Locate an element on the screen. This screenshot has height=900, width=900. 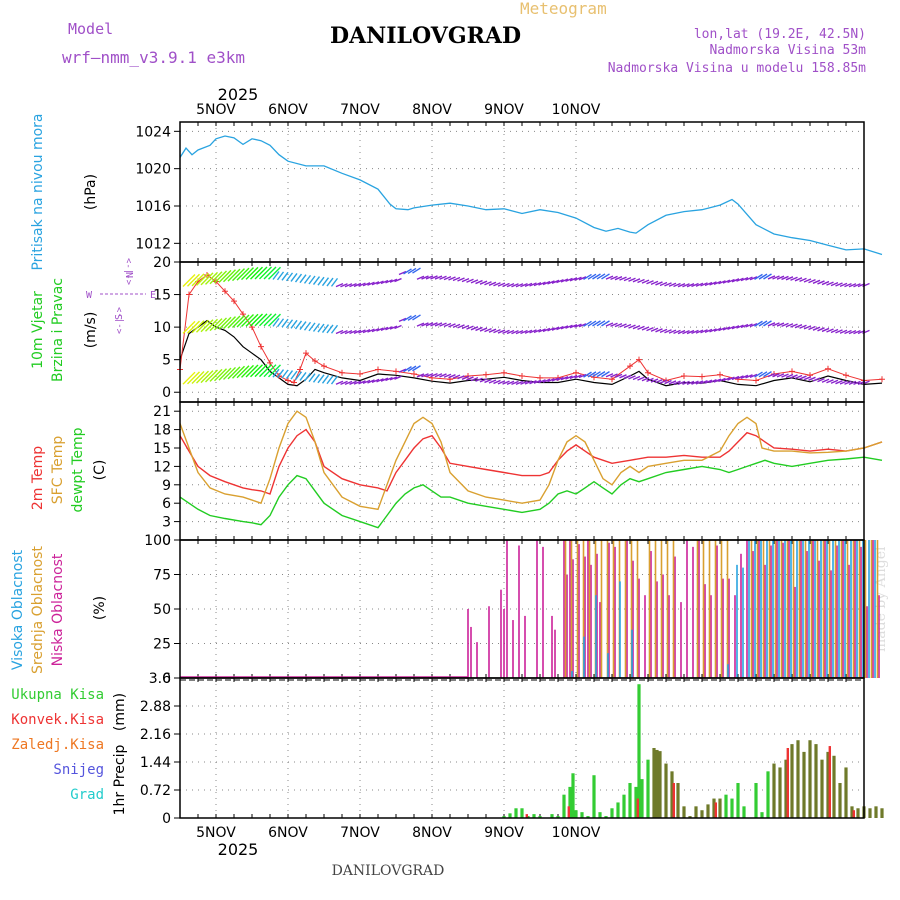
compass-s-arrow: <-|-> is located at coordinates (120, 320).